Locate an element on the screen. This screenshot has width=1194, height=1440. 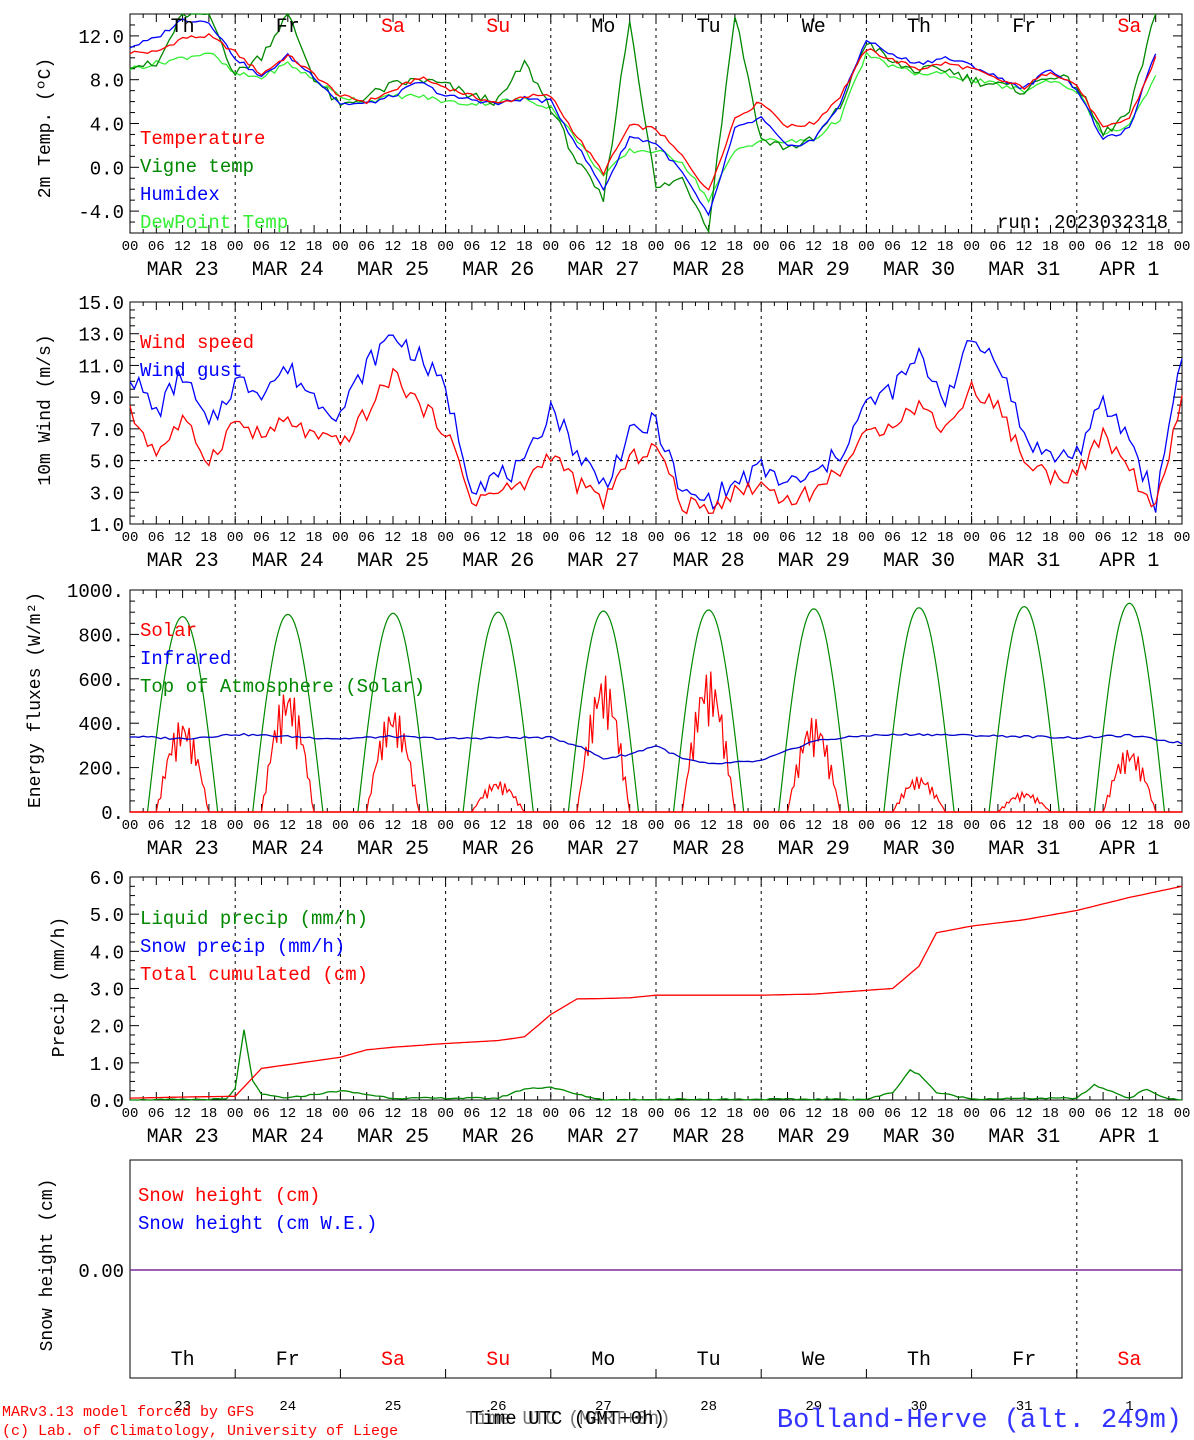
energy-date-label: MAR 24 is located at coordinates (288, 849).